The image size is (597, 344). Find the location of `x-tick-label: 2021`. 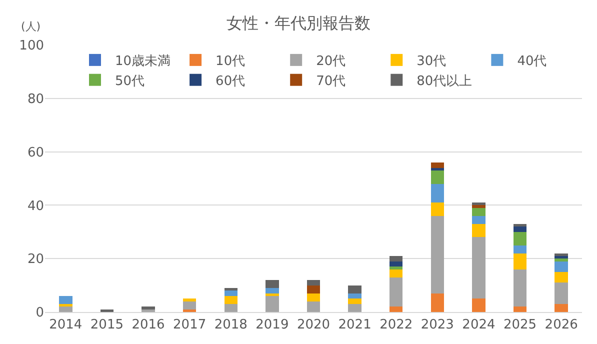

x-tick-label: 2021 is located at coordinates (355, 325).